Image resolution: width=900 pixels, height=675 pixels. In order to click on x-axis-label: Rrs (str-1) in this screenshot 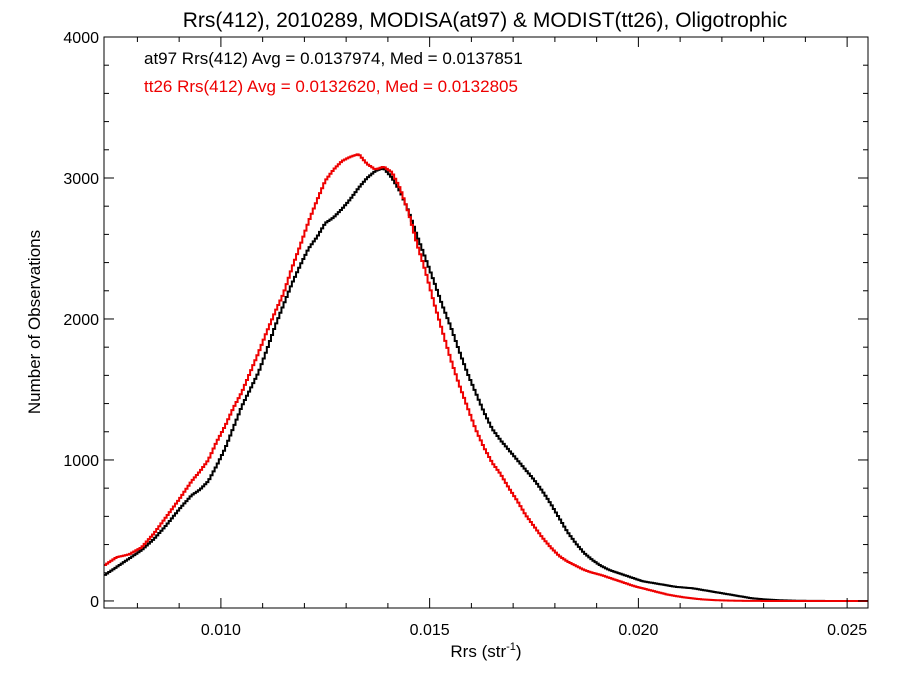, I will do `click(485, 651)`.